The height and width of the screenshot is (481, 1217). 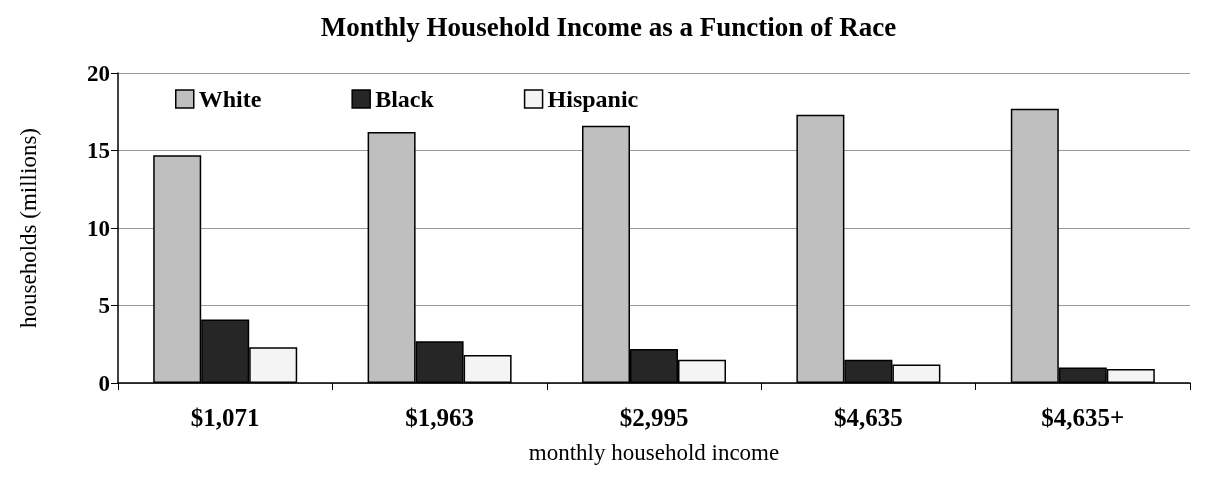 What do you see at coordinates (593, 99) in the screenshot?
I see `legend-label: Hispanic` at bounding box center [593, 99].